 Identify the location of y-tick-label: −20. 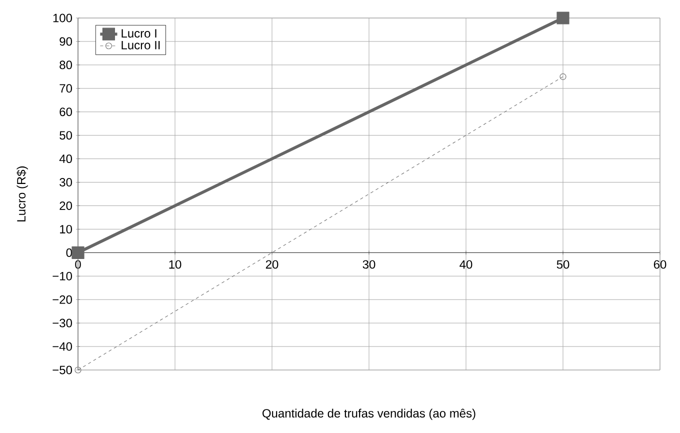
(62, 299).